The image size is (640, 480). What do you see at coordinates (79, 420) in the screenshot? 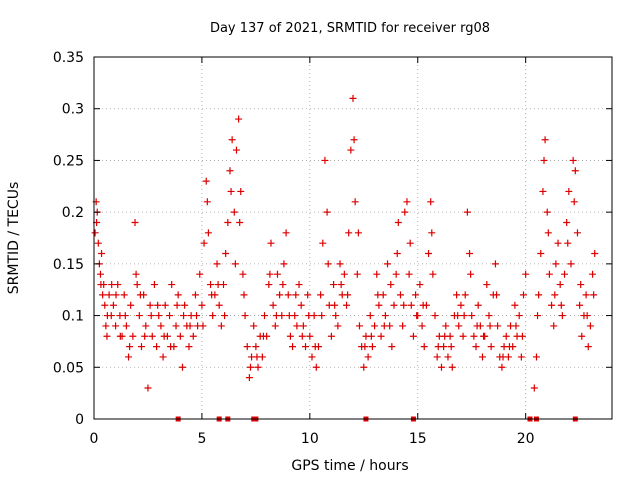
I see `y-tick-label: 0` at bounding box center [79, 420].